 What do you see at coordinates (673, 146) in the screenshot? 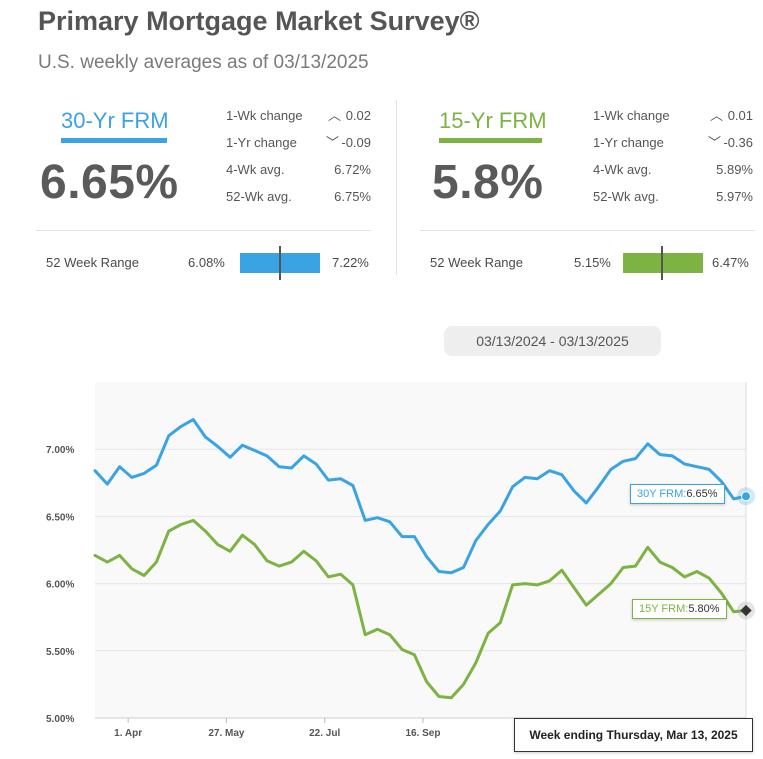
I see `frm15-yr-change-row: 1-Yr change ﹀ -0.36` at bounding box center [673, 146].